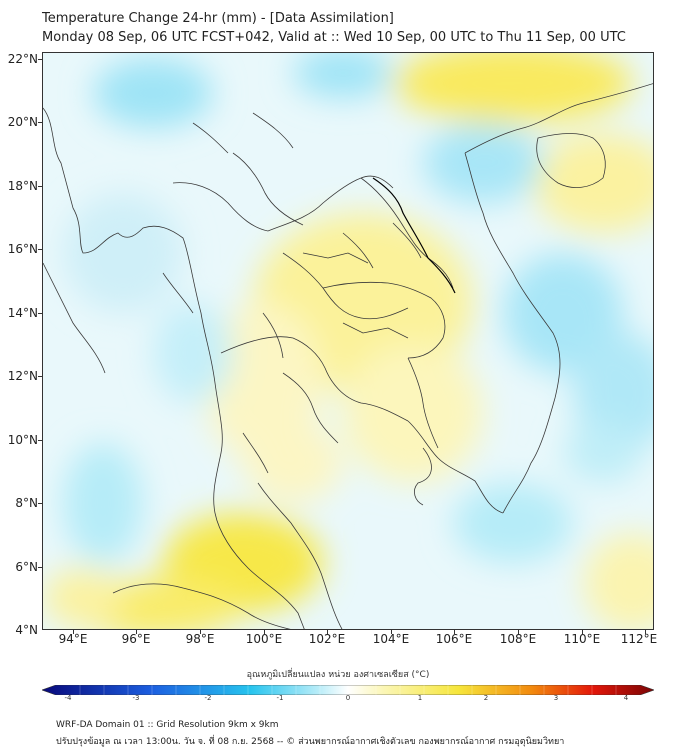  I want to click on lat-label-22n: 22°N, so click(22, 59).